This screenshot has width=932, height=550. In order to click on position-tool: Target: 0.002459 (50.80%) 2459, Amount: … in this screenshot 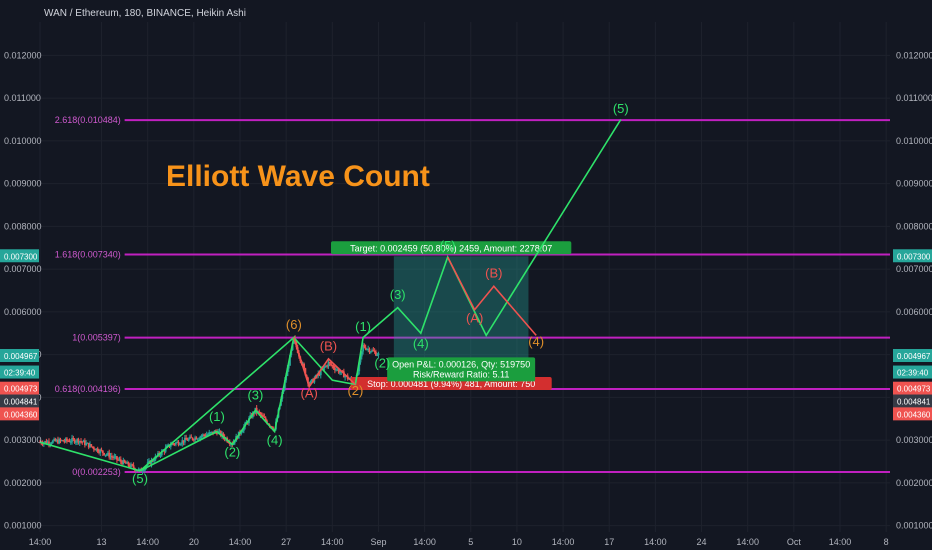, I will do `click(451, 315)`.